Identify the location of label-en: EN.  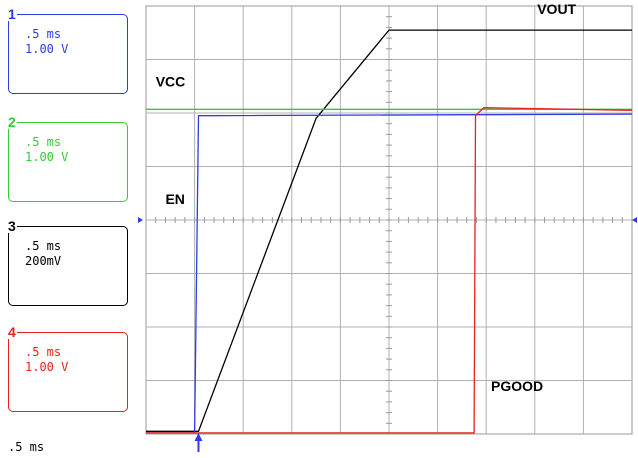
(174, 199).